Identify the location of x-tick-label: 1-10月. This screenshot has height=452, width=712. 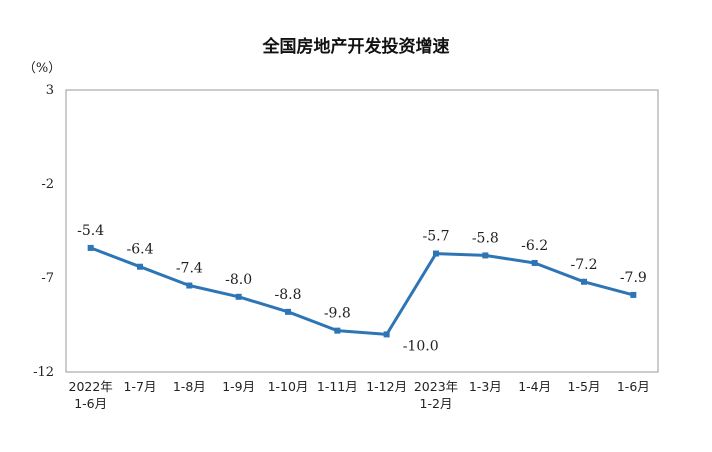
(288, 386).